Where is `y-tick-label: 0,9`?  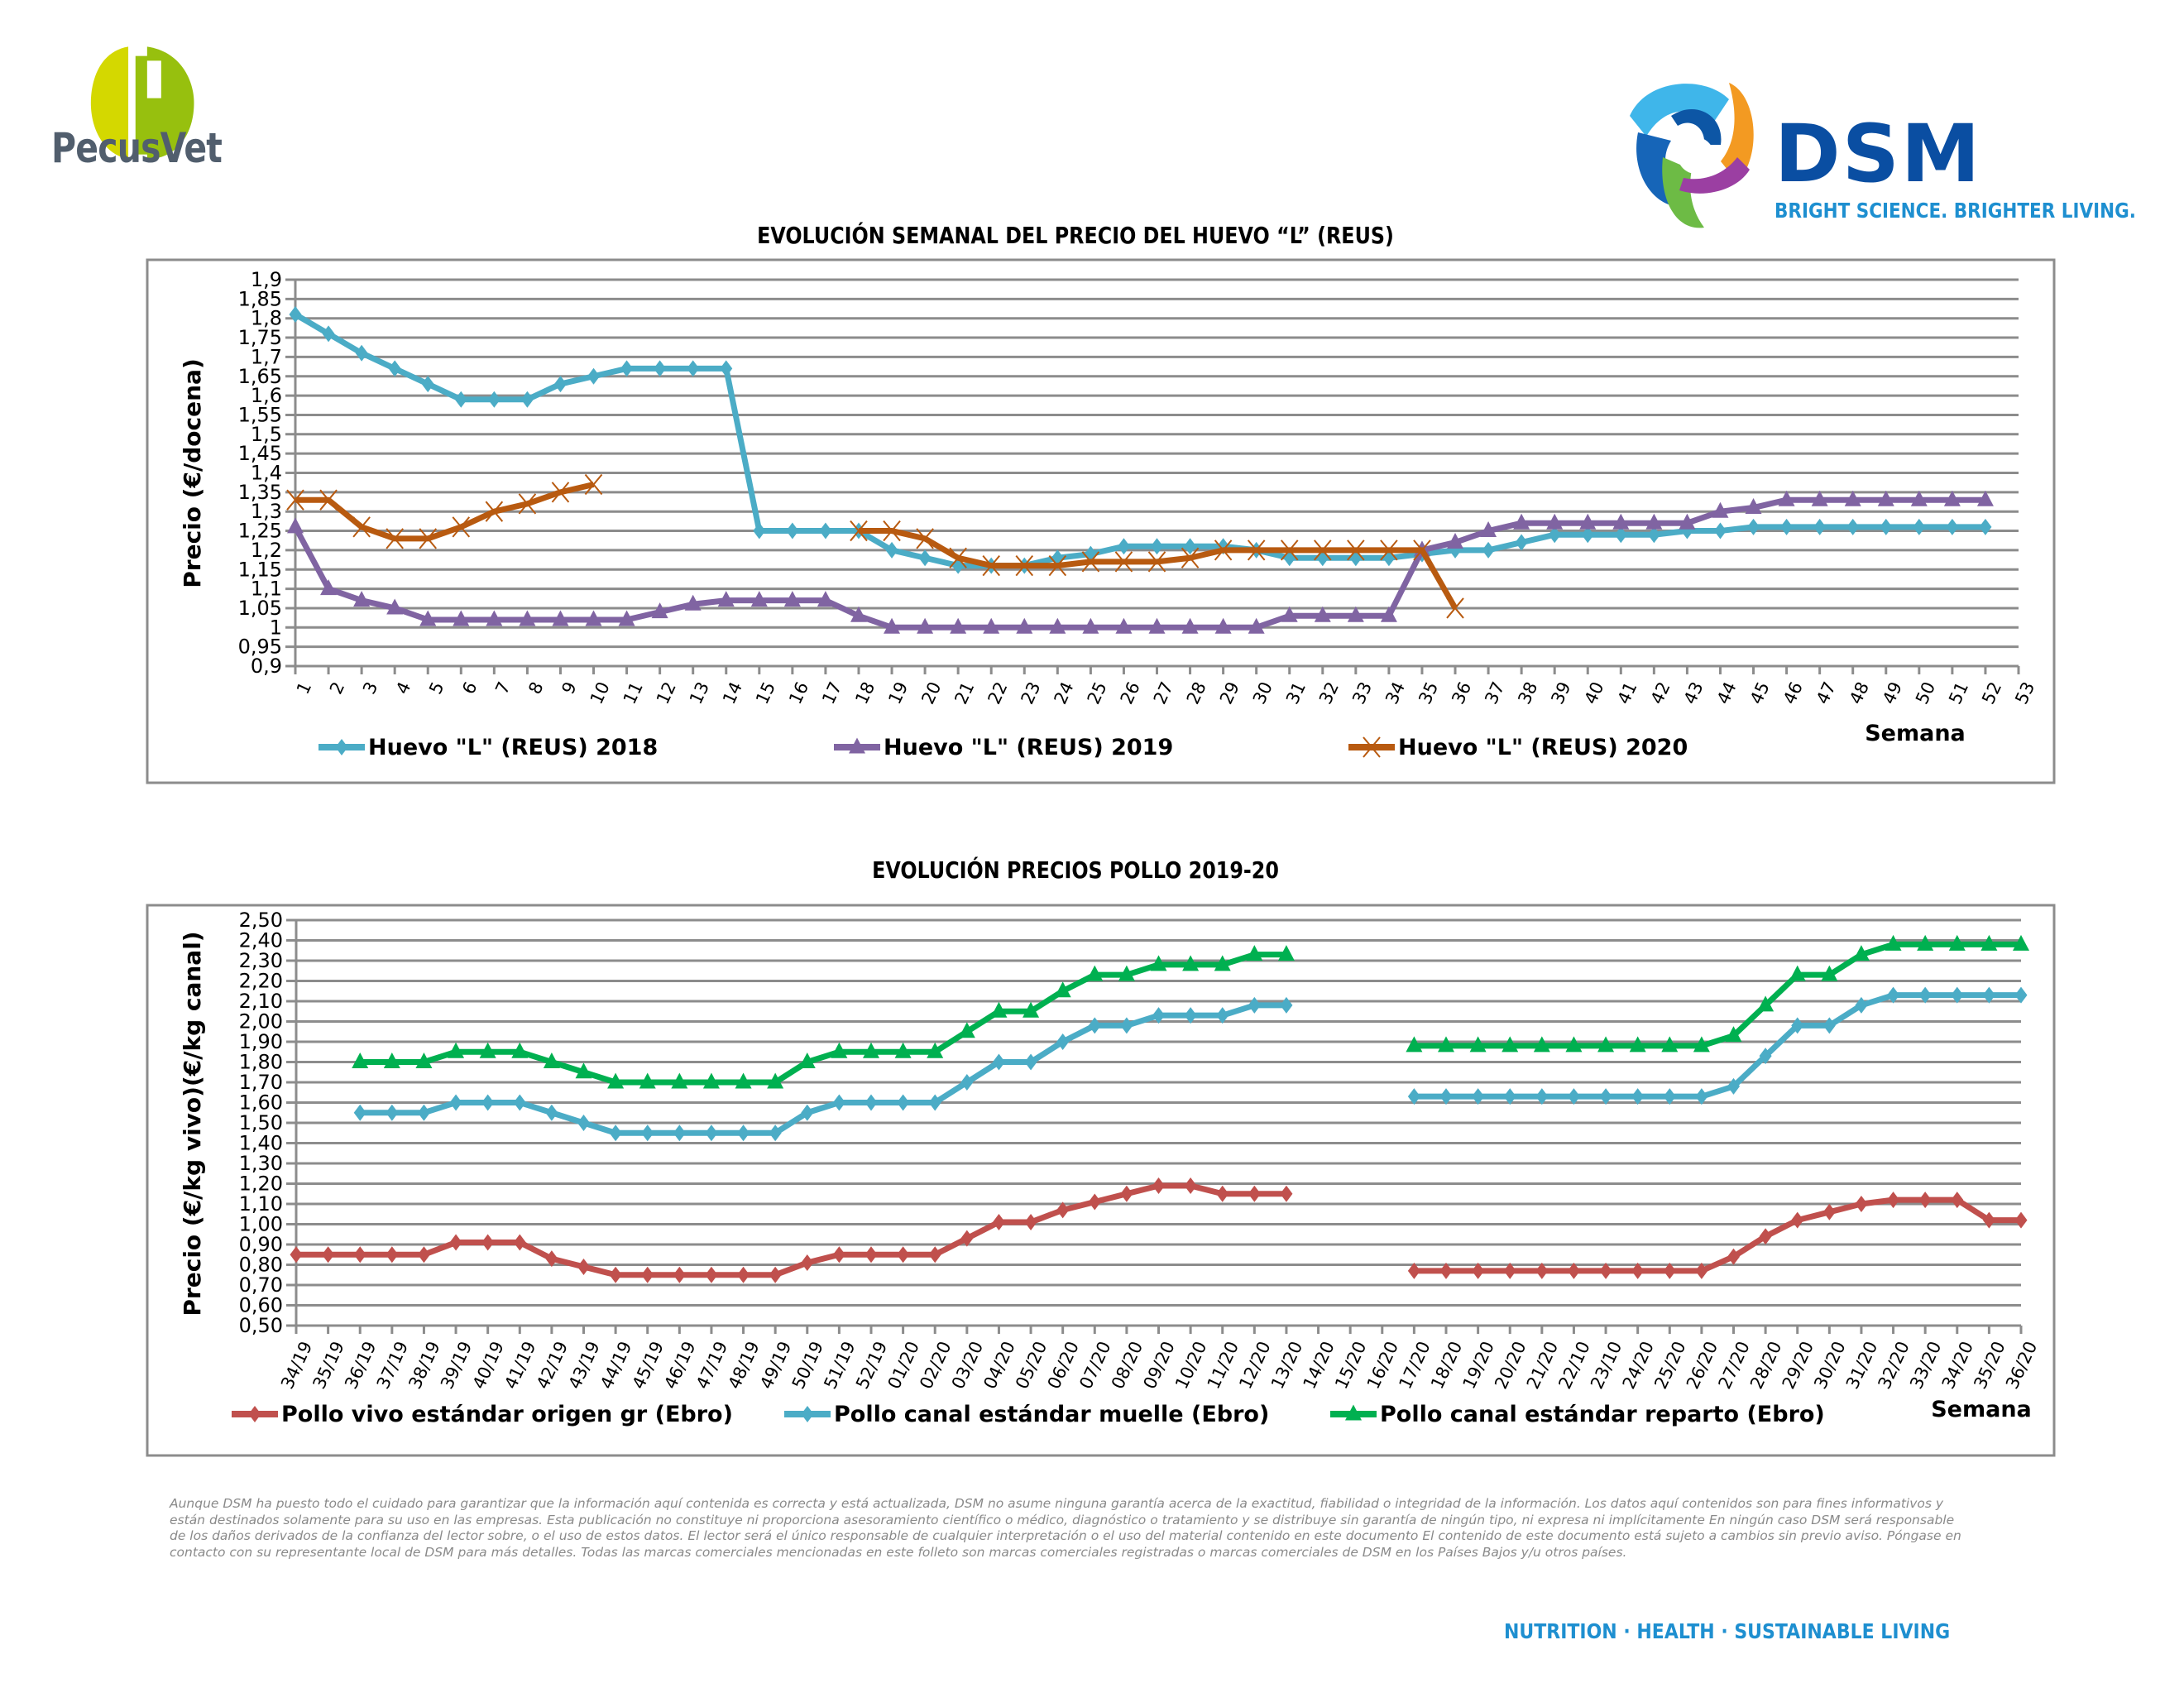
y-tick-label: 0,9 is located at coordinates (266, 666).